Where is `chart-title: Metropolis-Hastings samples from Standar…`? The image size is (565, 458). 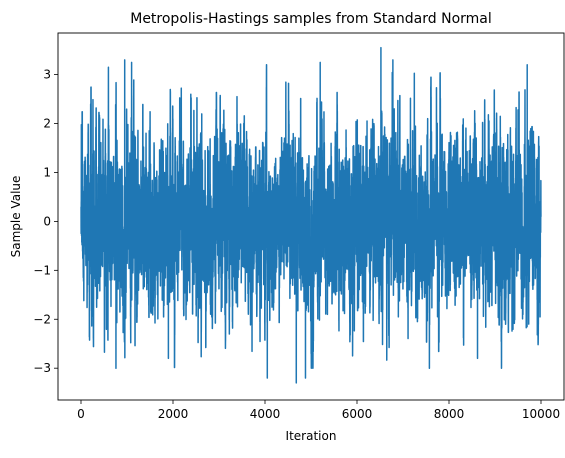 chart-title: Metropolis-Hastings samples from Standar… is located at coordinates (311, 19).